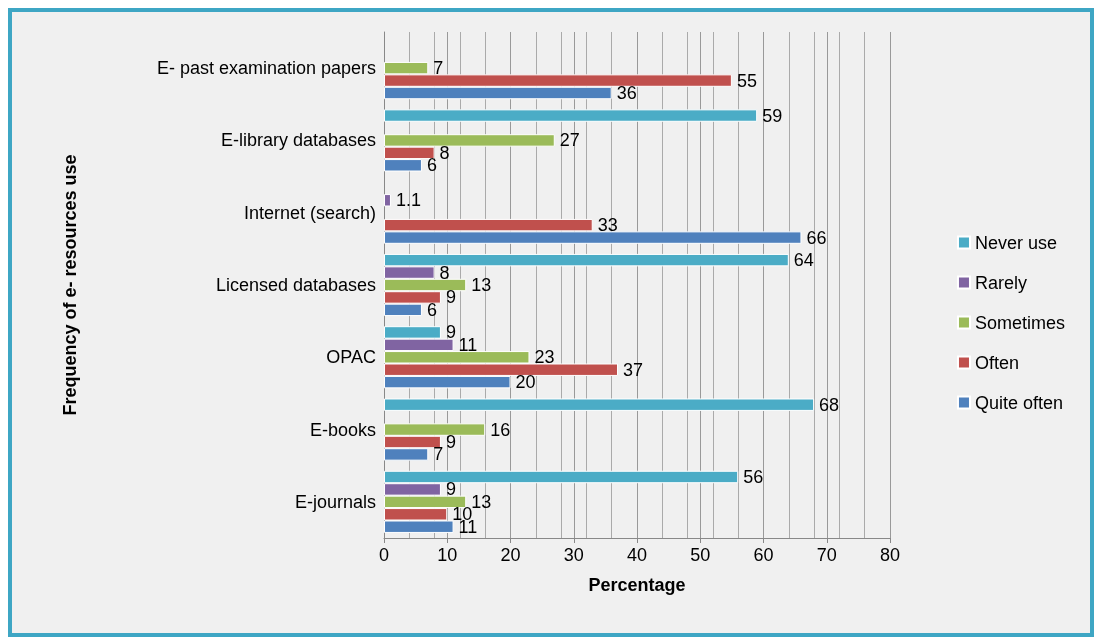 This screenshot has height=637, width=1094. I want to click on data-label: 64, so click(803, 260).